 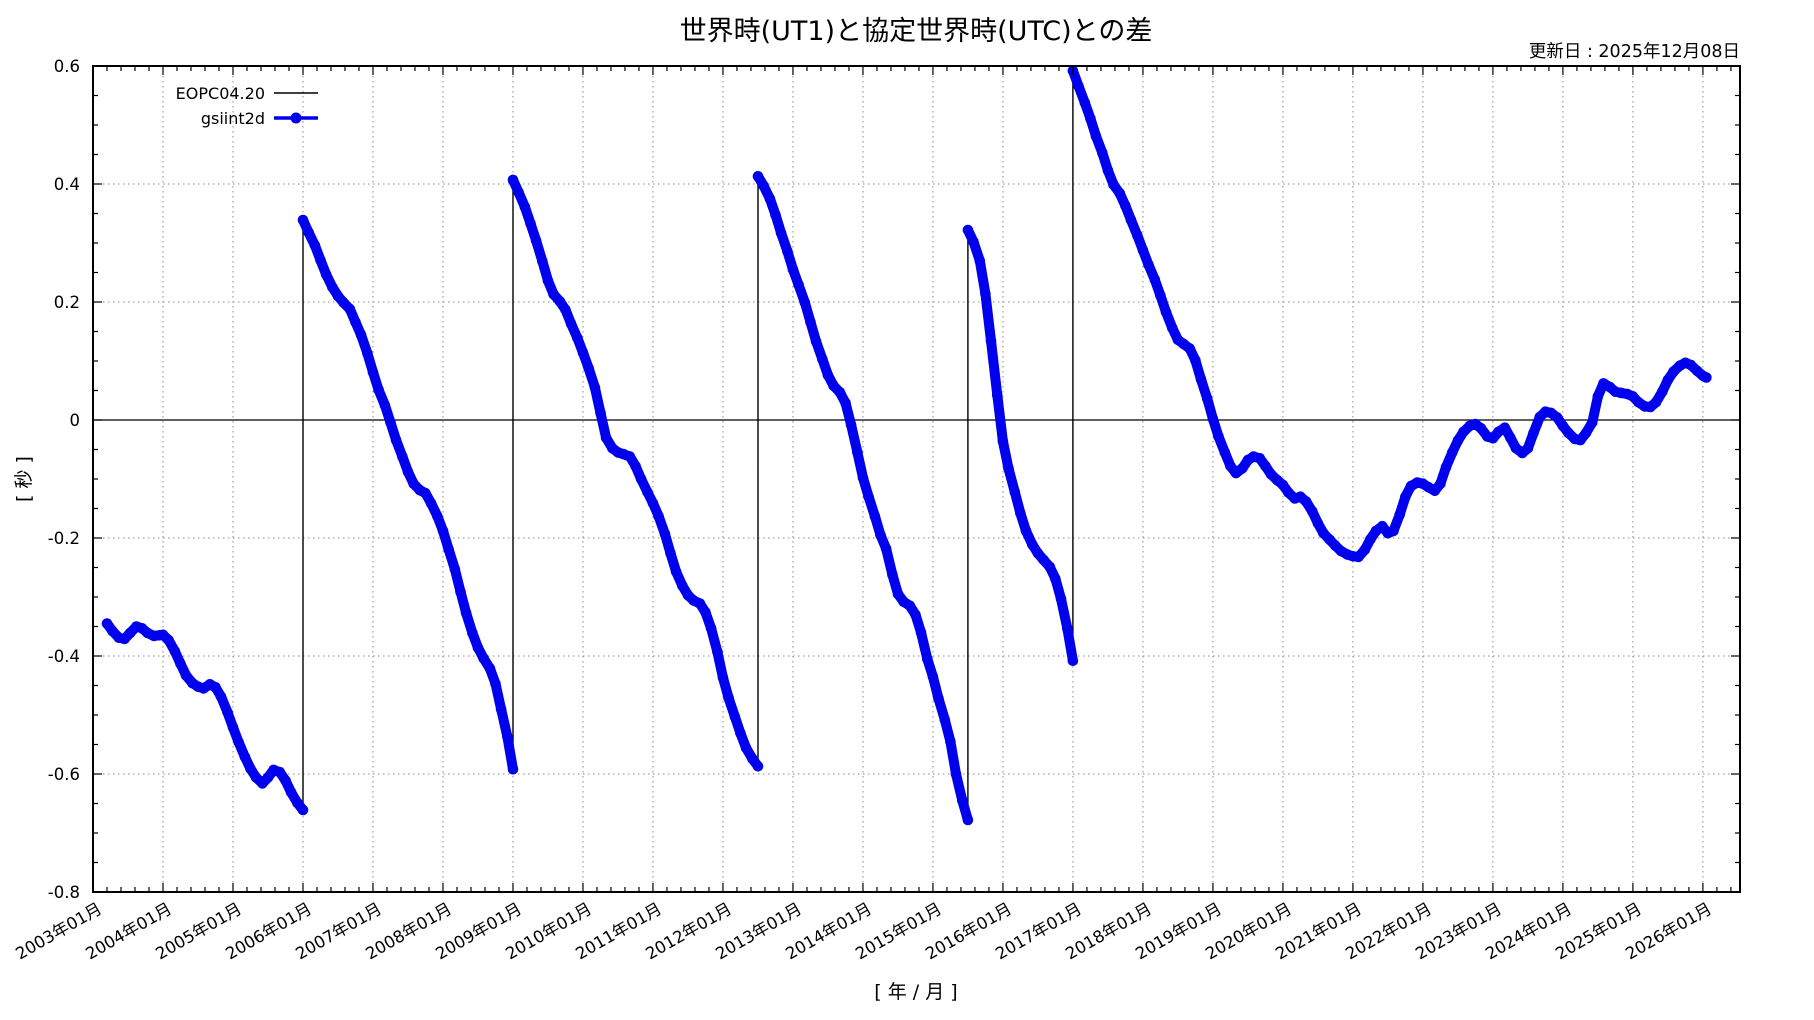 What do you see at coordinates (915, 992) in the screenshot?
I see `x-axis-title: [ 年 / 月 ]` at bounding box center [915, 992].